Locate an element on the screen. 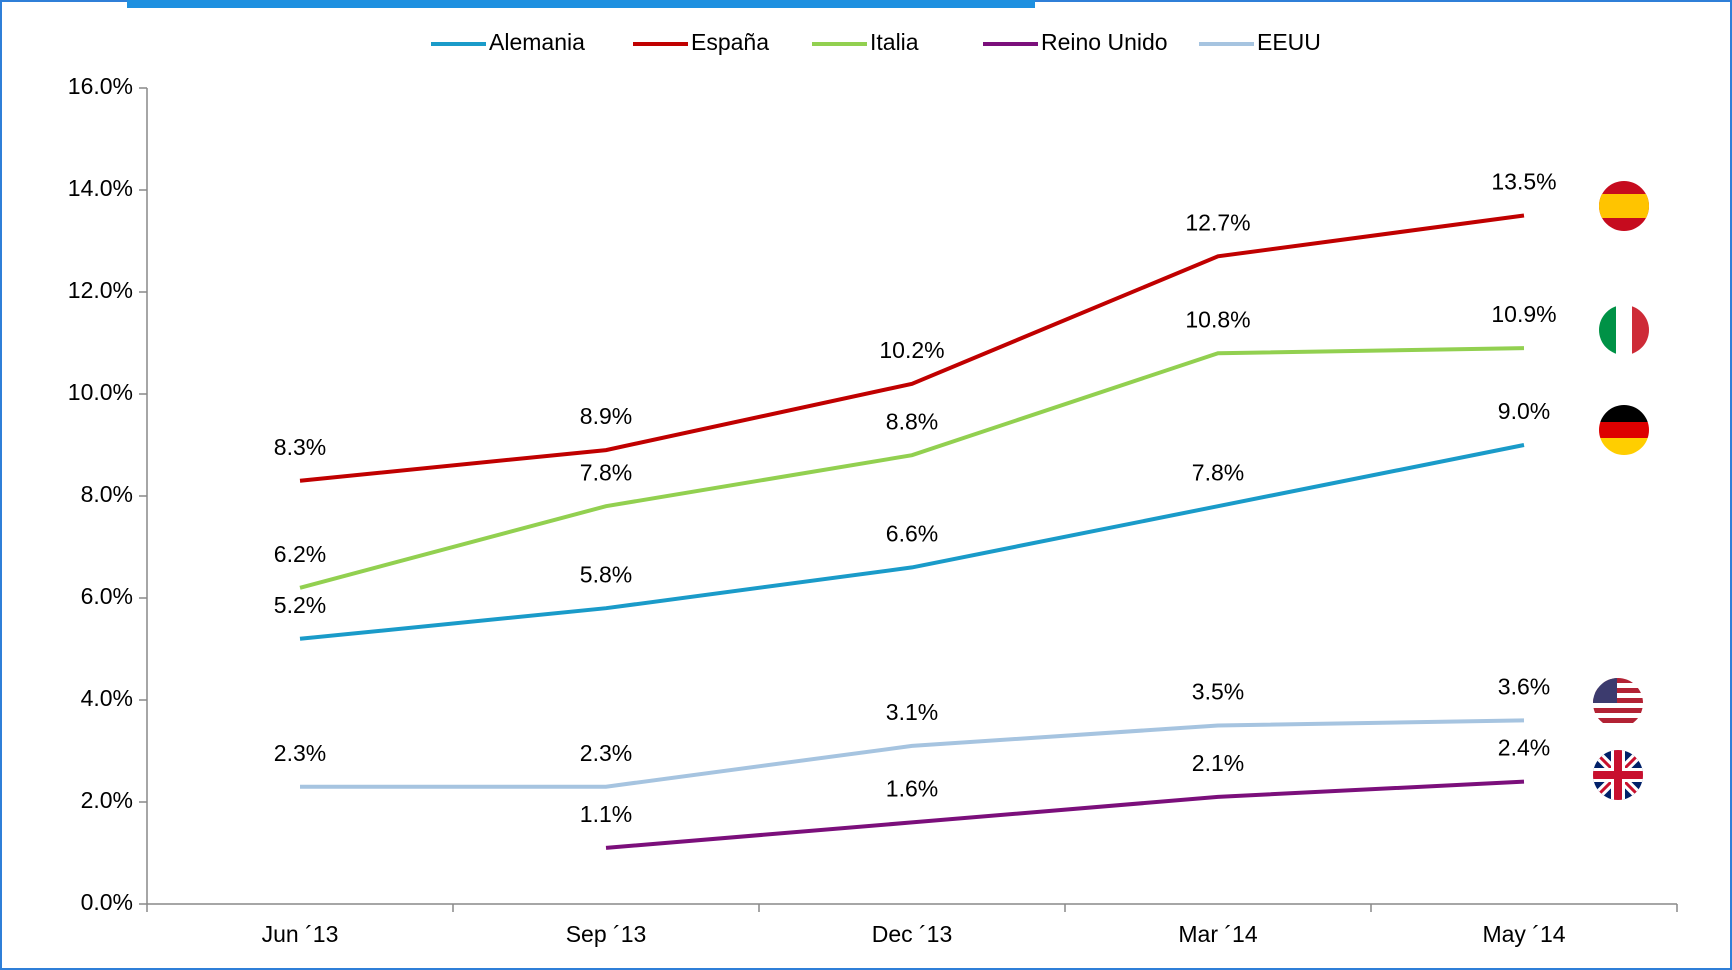 This screenshot has height=970, width=1732. y-tick-label: 0.0% is located at coordinates (107, 902).